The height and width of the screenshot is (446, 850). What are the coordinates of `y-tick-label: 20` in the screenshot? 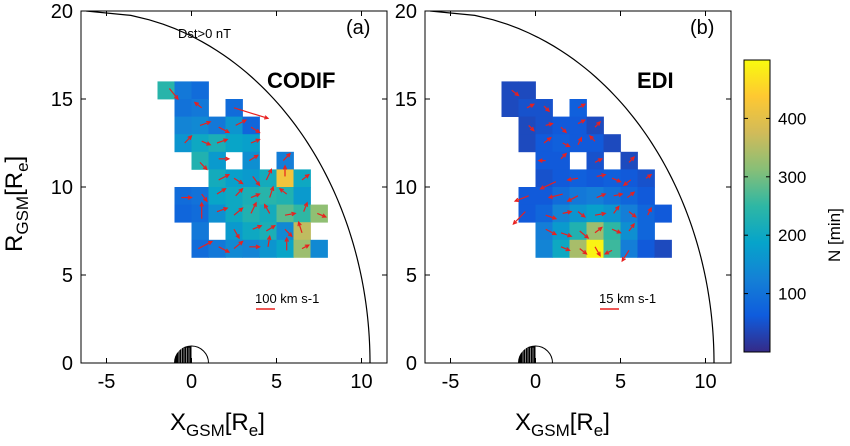 It's located at (406, 12).